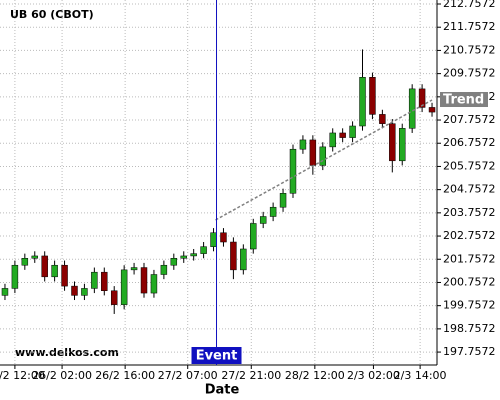  I want to click on x-tick-label: 25/2 12:00, so click(22, 375).